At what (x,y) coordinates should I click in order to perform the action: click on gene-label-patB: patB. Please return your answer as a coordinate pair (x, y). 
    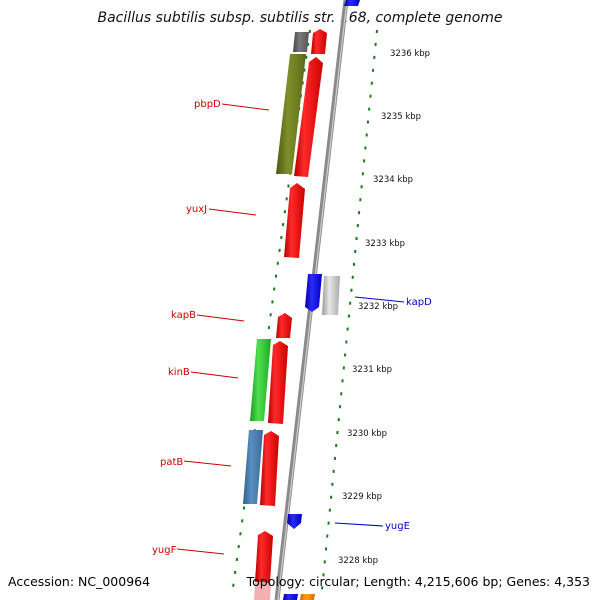
    Looking at the image, I should click on (171, 462).